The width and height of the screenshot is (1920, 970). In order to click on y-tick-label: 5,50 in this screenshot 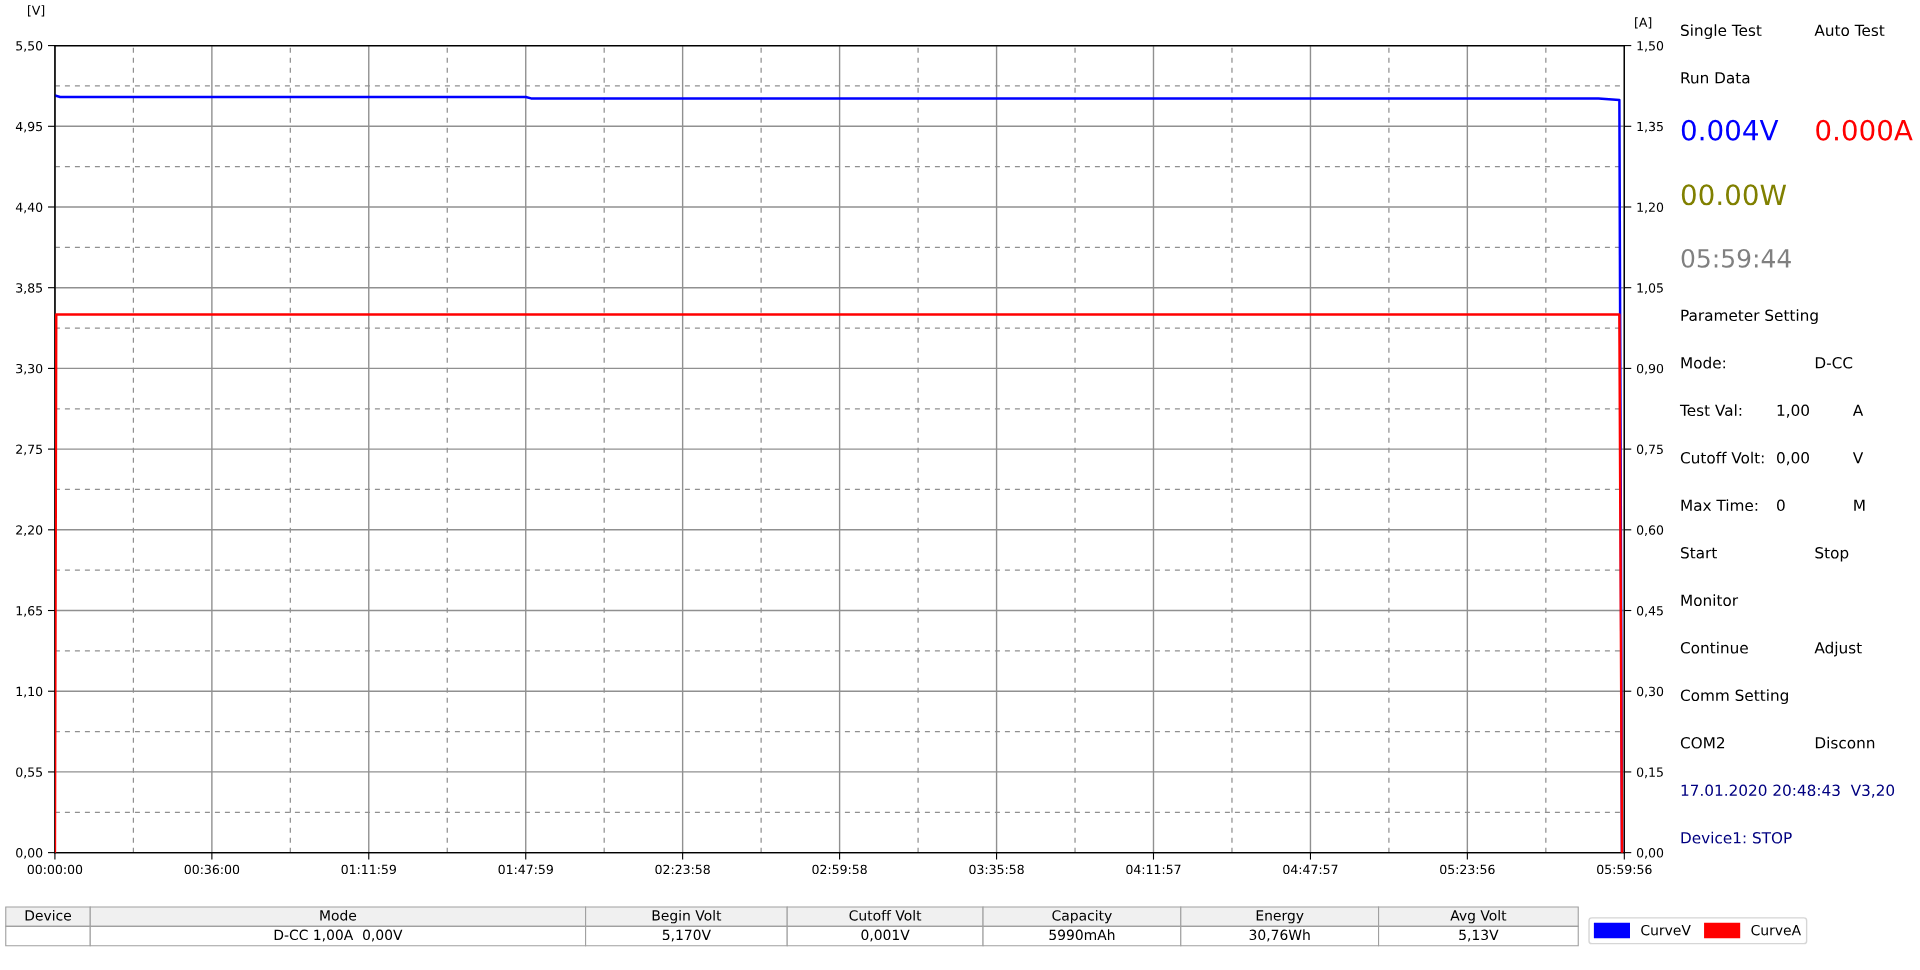, I will do `click(29, 46)`.